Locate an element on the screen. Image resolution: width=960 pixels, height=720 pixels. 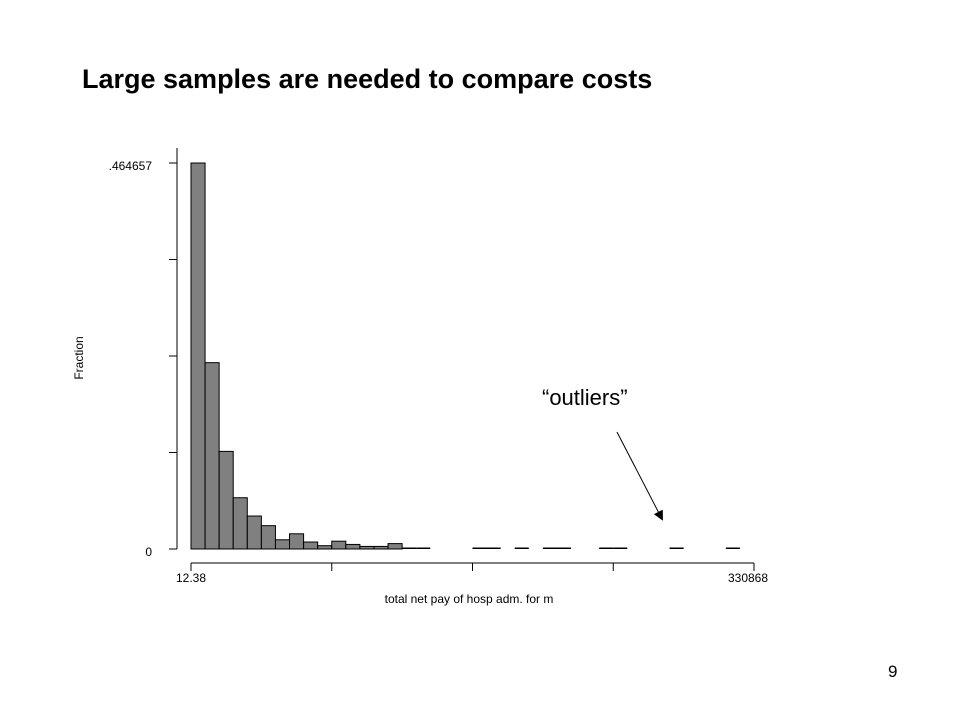
y-axis-ticks is located at coordinates (173, 356).